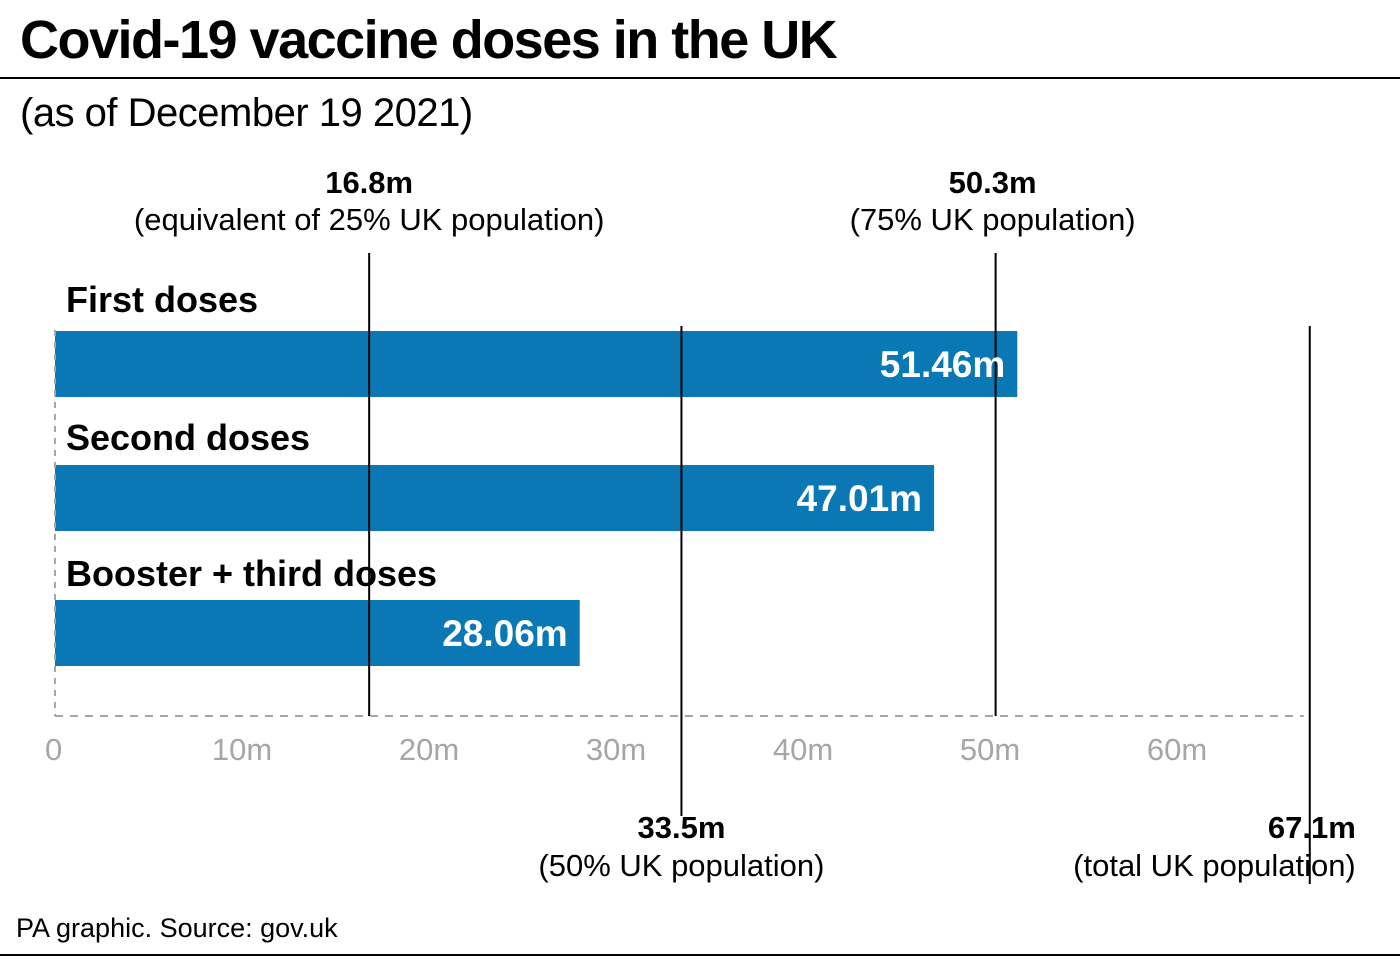 The image size is (1400, 966). Describe the element at coordinates (1177, 749) in the screenshot. I see `x-tick-label: 60m` at that location.